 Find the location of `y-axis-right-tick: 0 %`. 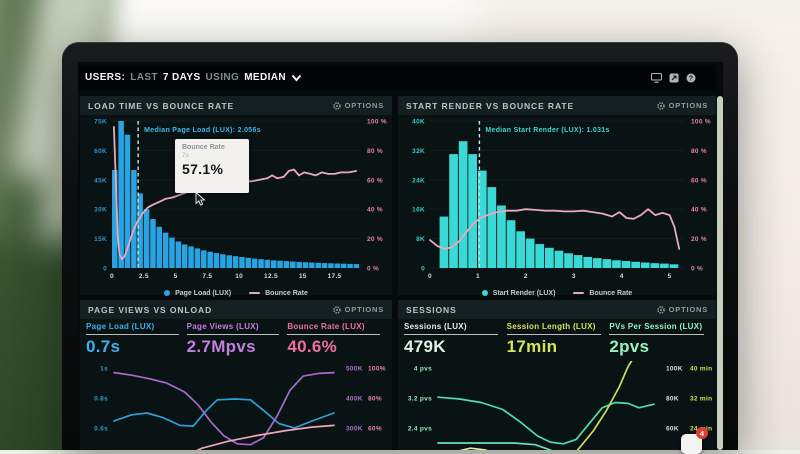

y-axis-right-tick: 0 % is located at coordinates (373, 269).